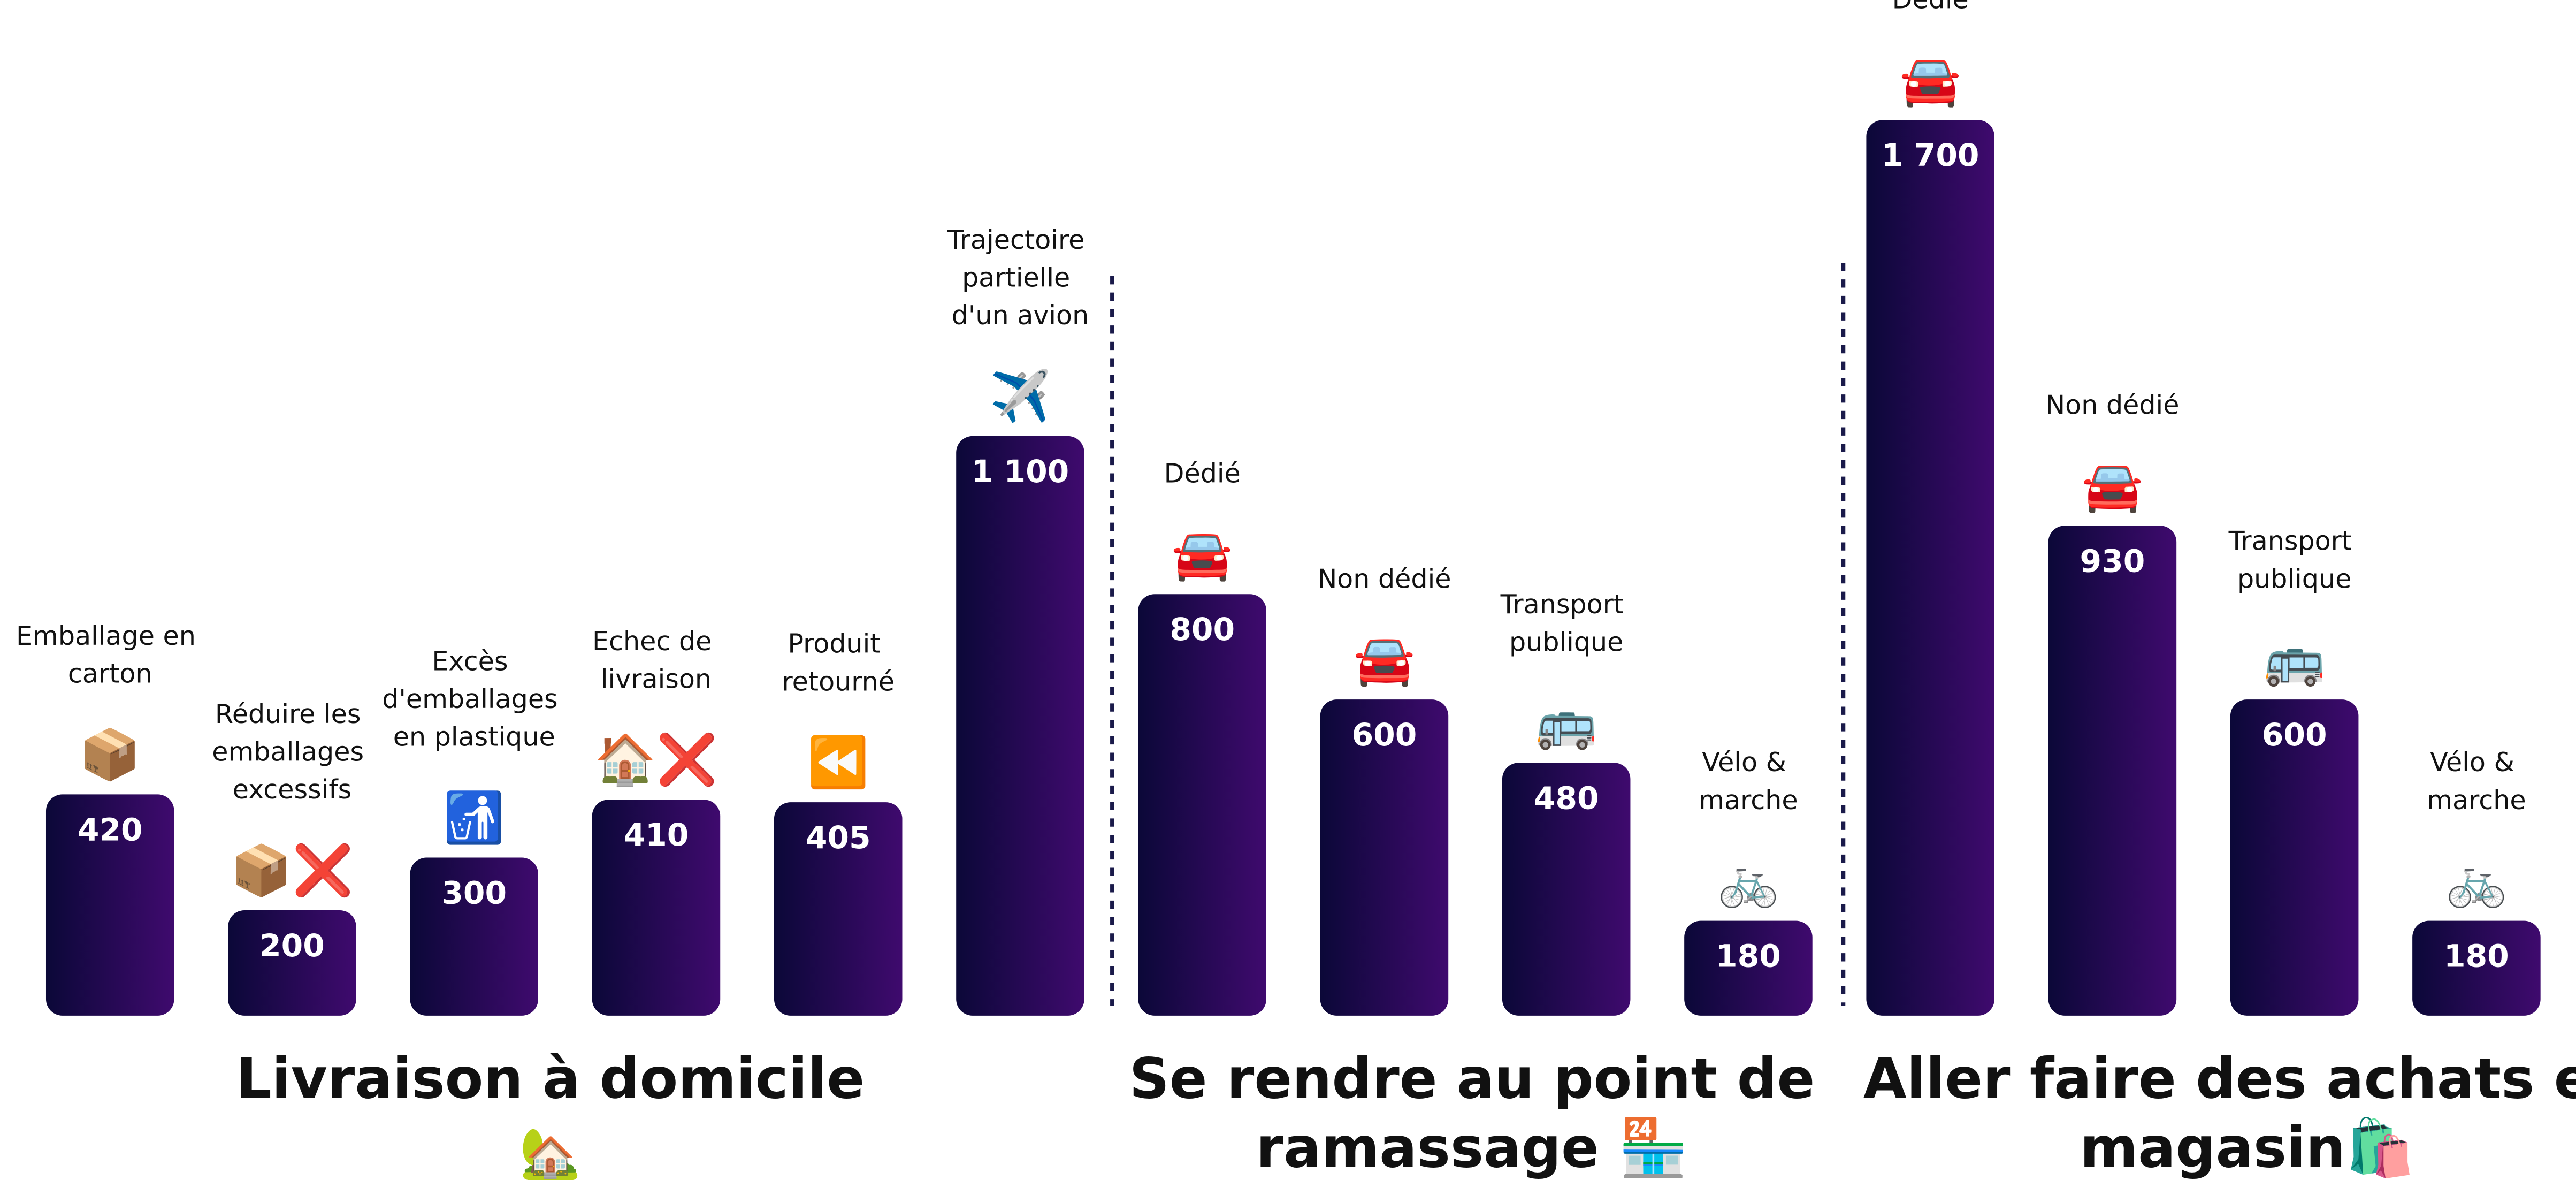 This screenshot has height=1180, width=2576. I want to click on value-label: 420, so click(110, 829).